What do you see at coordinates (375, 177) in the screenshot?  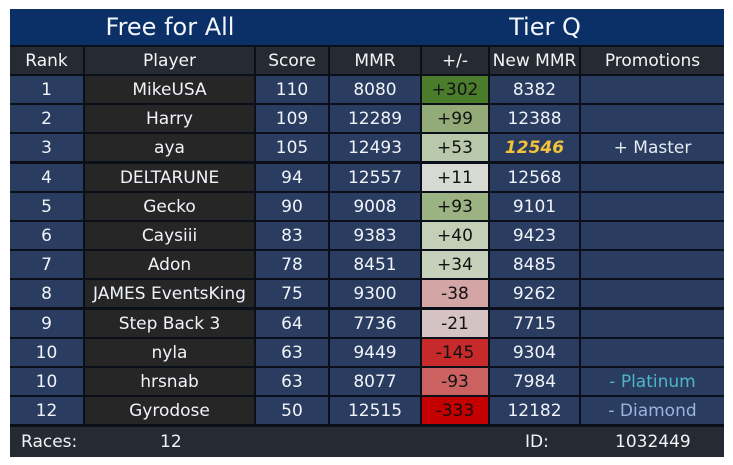 I see `mmr-cell: 12557` at bounding box center [375, 177].